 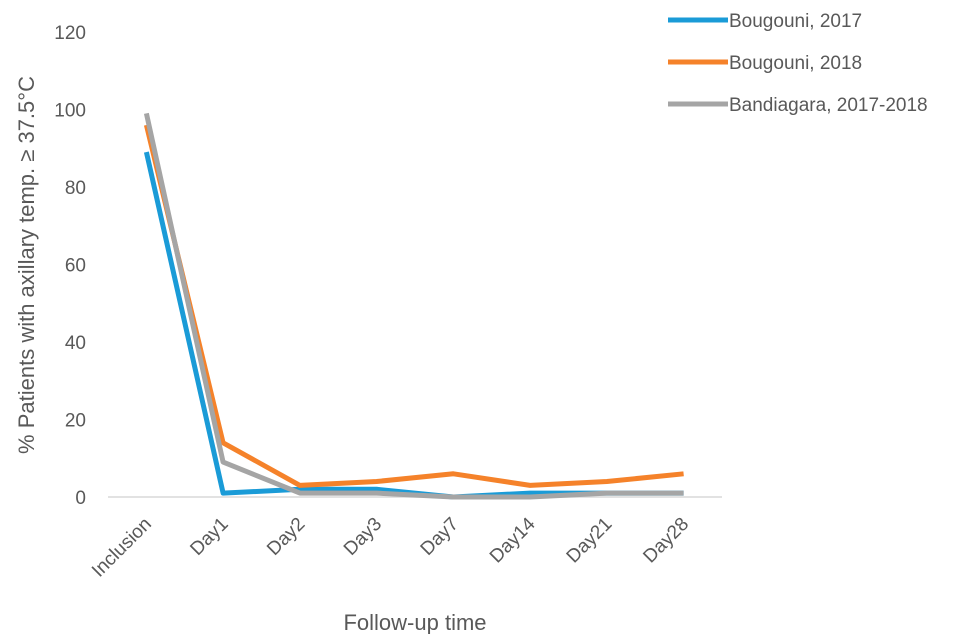 I want to click on x-tick-label: Day14, so click(x=513, y=540).